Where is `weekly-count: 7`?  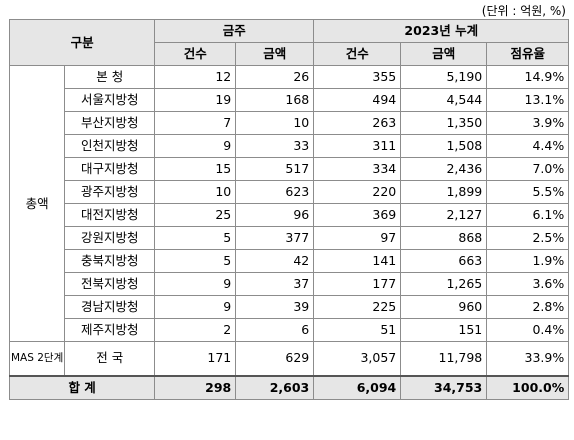 weekly-count: 7 is located at coordinates (195, 123).